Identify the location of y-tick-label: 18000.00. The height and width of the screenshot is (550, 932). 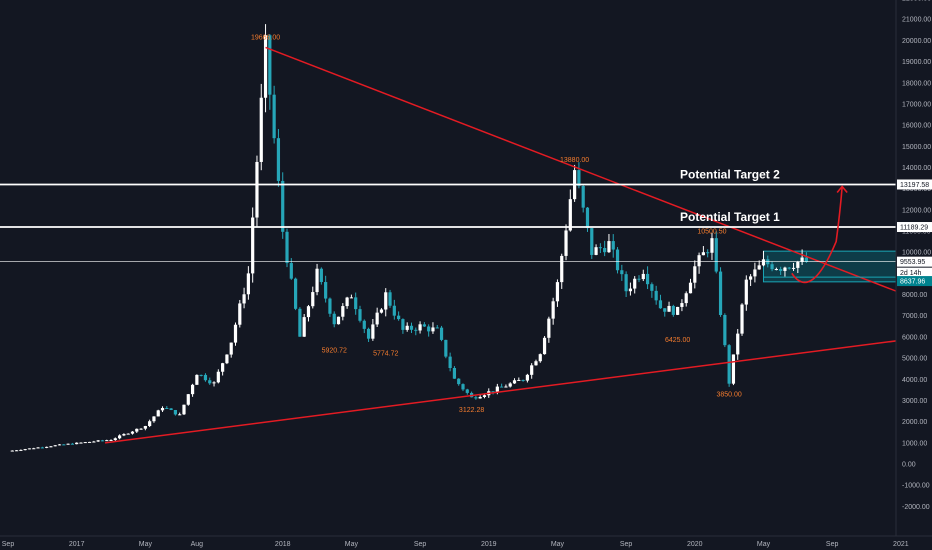
(916, 83).